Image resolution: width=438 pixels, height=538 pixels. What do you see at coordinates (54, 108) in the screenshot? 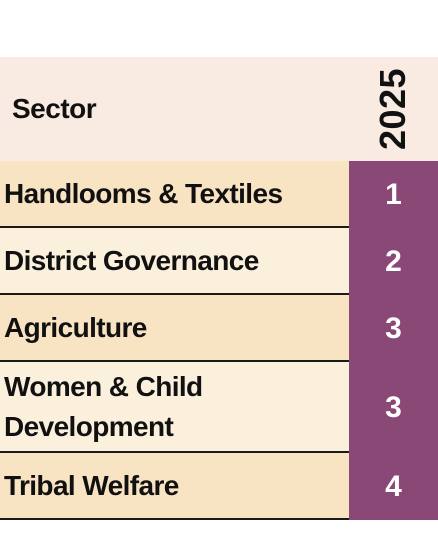
I see `column-header-sector: Sector` at bounding box center [54, 108].